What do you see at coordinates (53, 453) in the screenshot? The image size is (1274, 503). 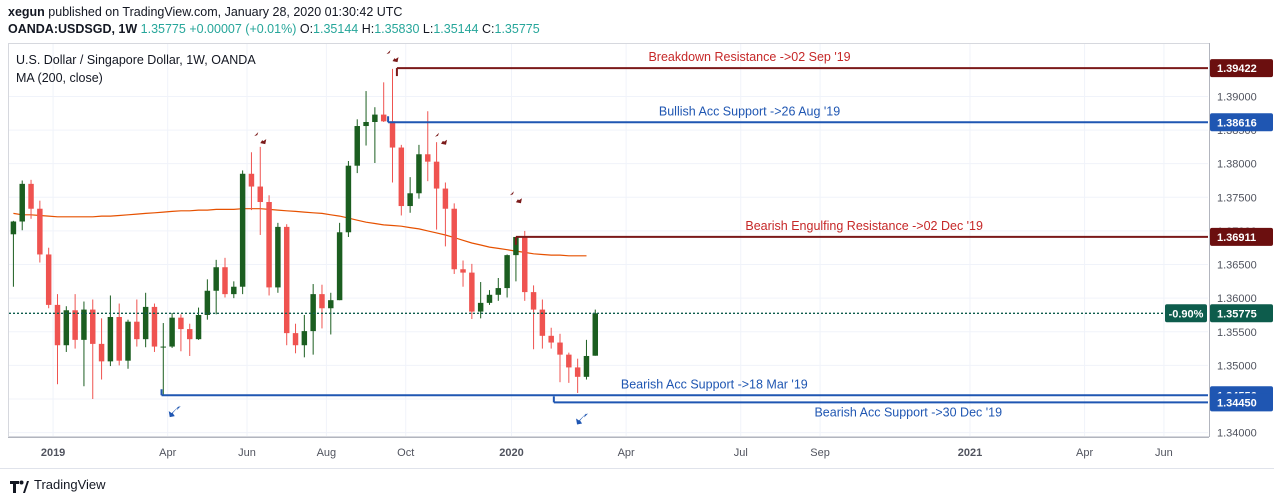 I see `x-tick-label: 2019` at bounding box center [53, 453].